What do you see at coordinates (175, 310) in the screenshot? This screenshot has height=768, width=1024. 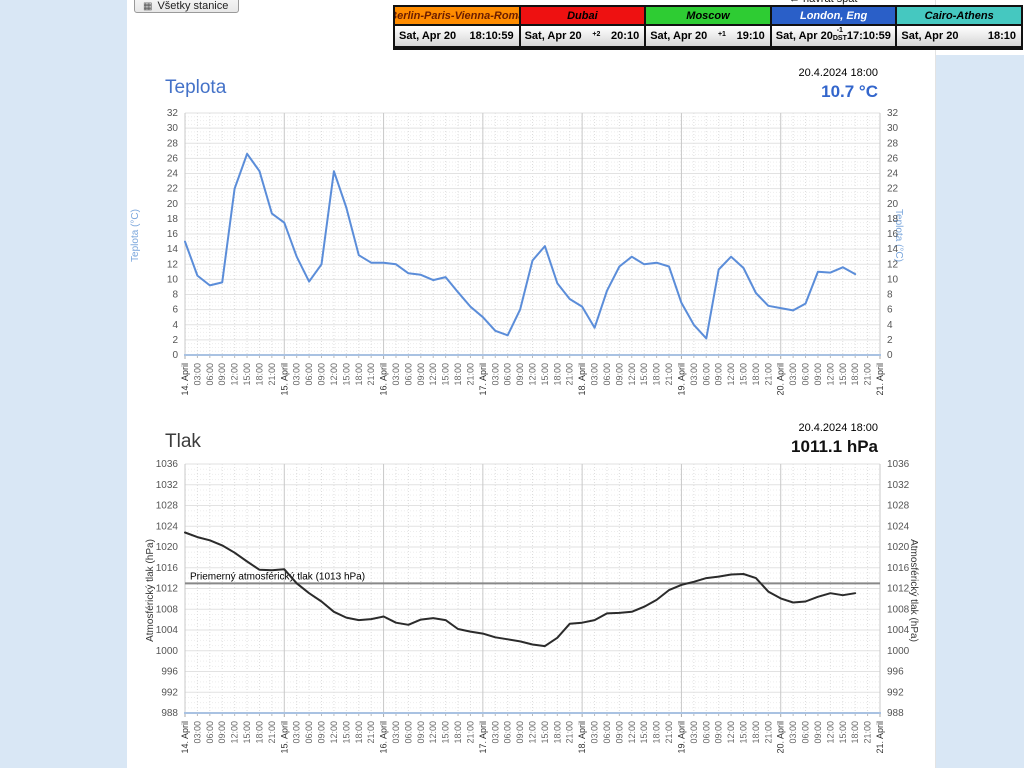 I see `svg-text: 6` at bounding box center [175, 310].